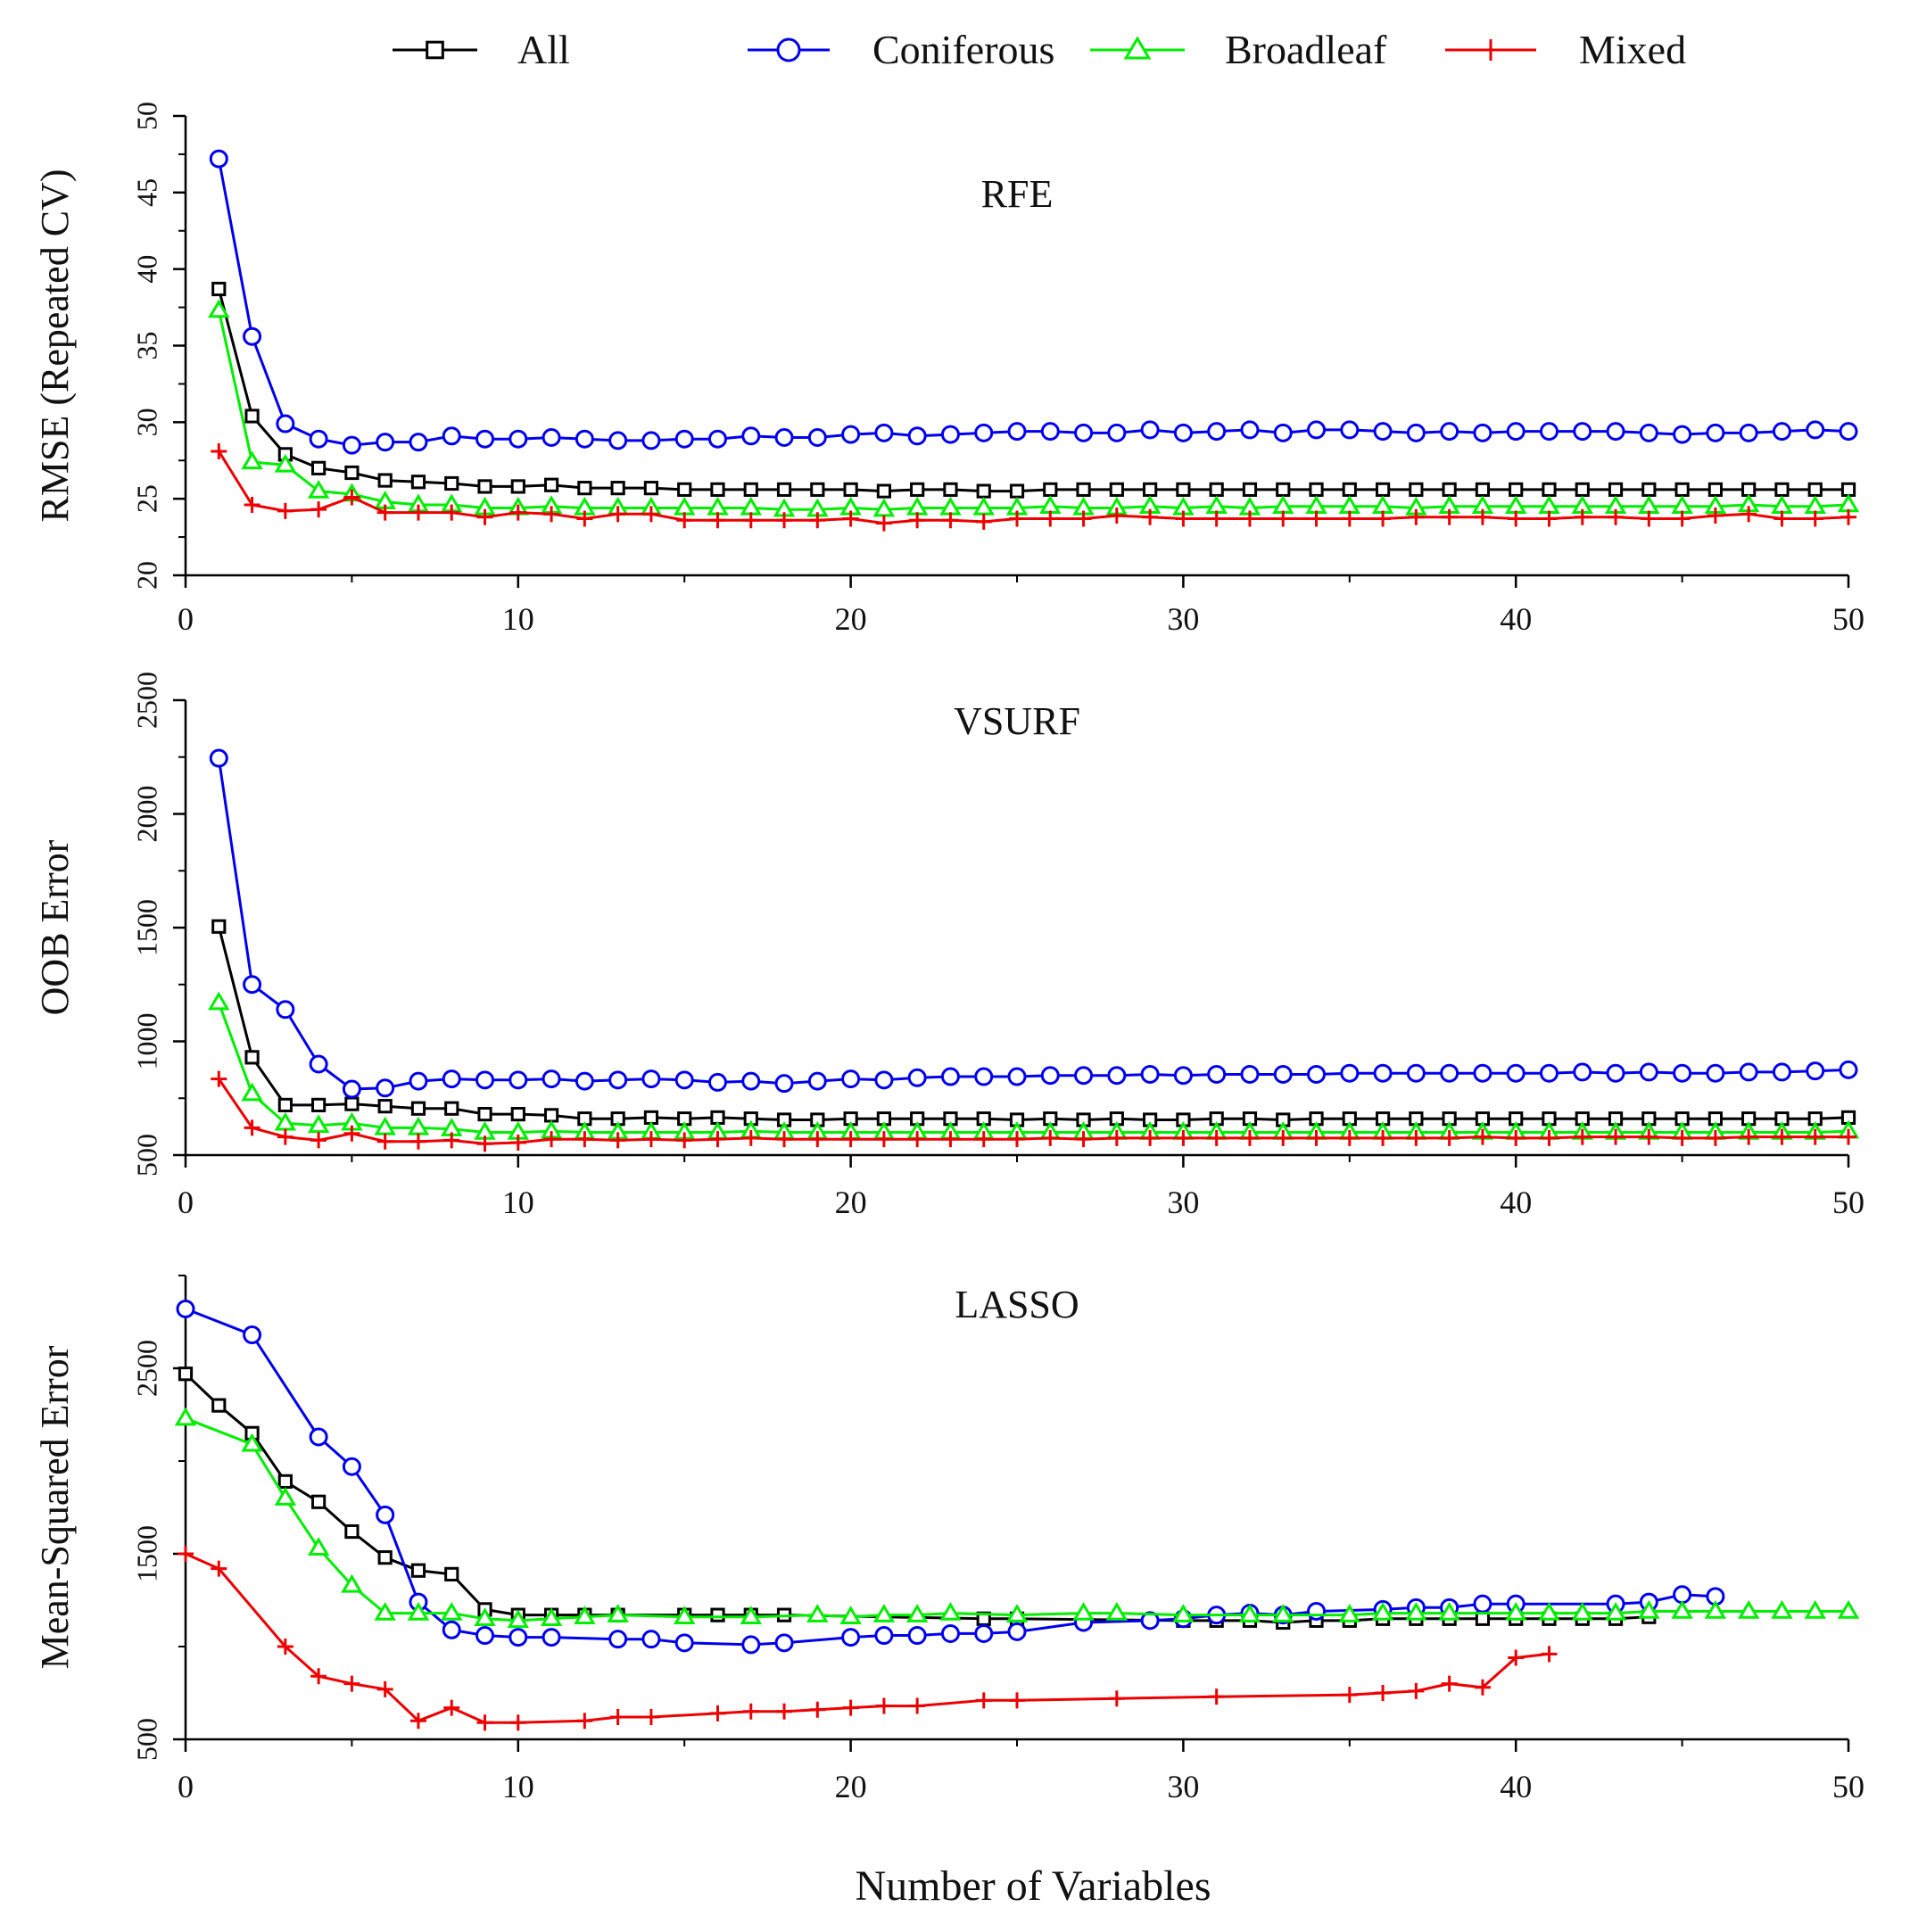 The image size is (1910, 1932). I want to click on legend-marker-mixed, so click(1490, 50).